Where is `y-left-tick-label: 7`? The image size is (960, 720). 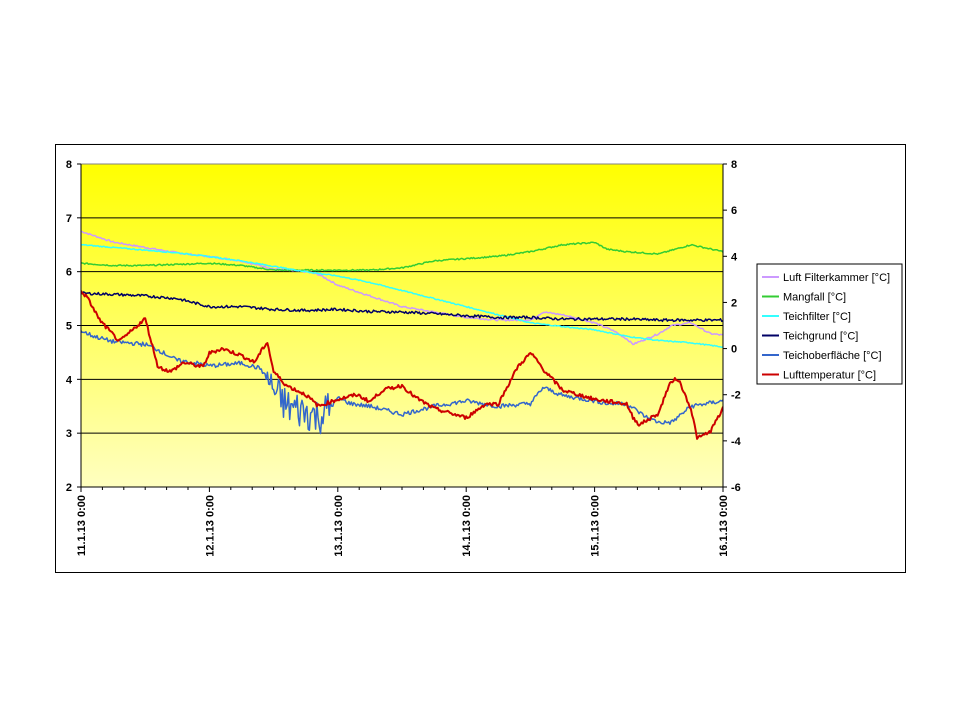 y-left-tick-label: 7 is located at coordinates (69, 219).